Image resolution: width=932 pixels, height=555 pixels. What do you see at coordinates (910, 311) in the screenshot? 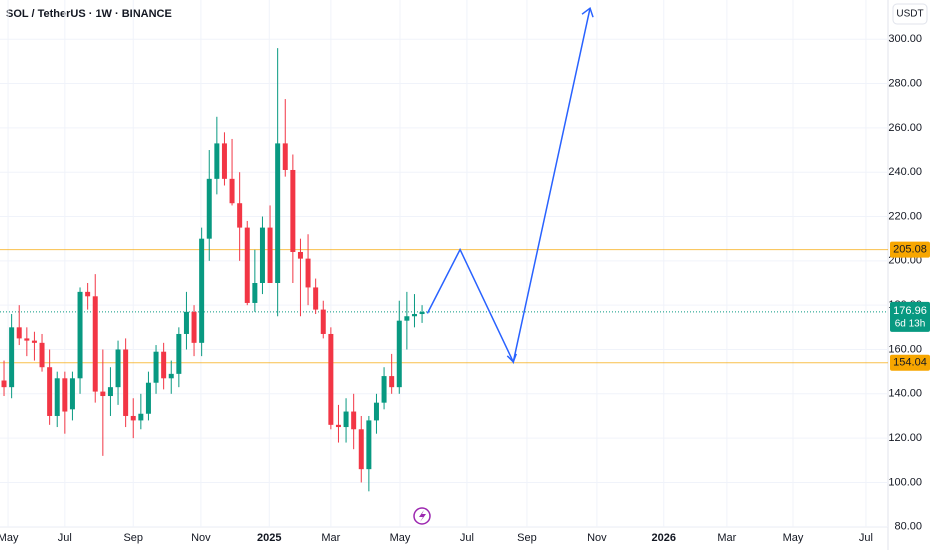
I see `last-price-label: 176.96` at bounding box center [910, 311].